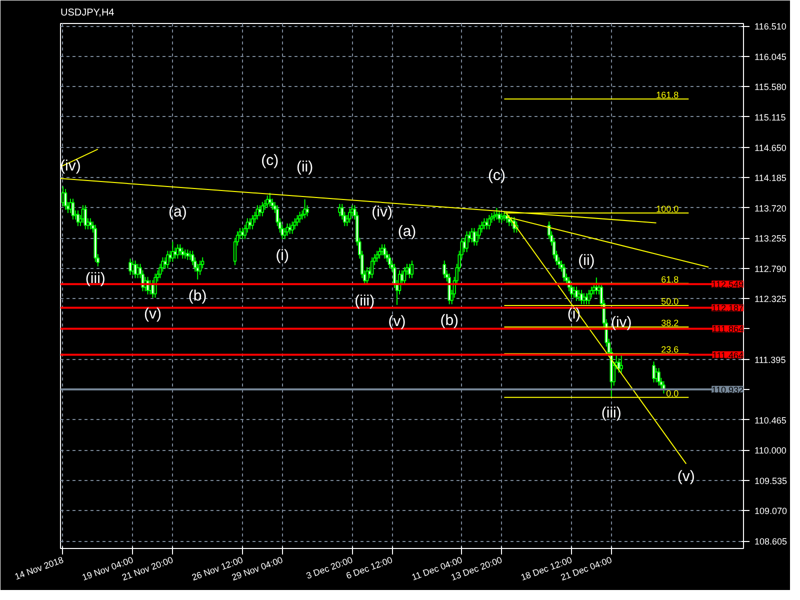  Describe the element at coordinates (771, 541) in the screenshot. I see `y-tick-label: 108.605` at that location.